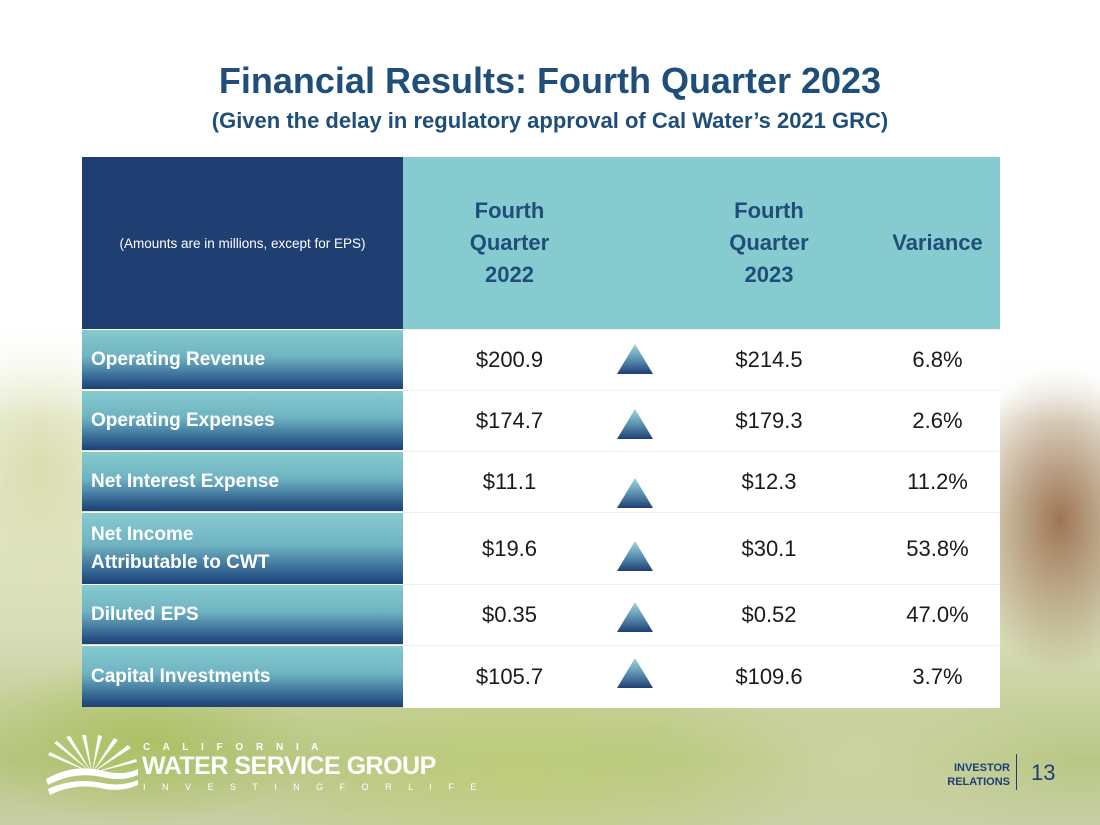 This screenshot has height=825, width=1100. Describe the element at coordinates (701, 548) in the screenshot. I see `row-values: $19.6 $30.1 53.8%` at that location.